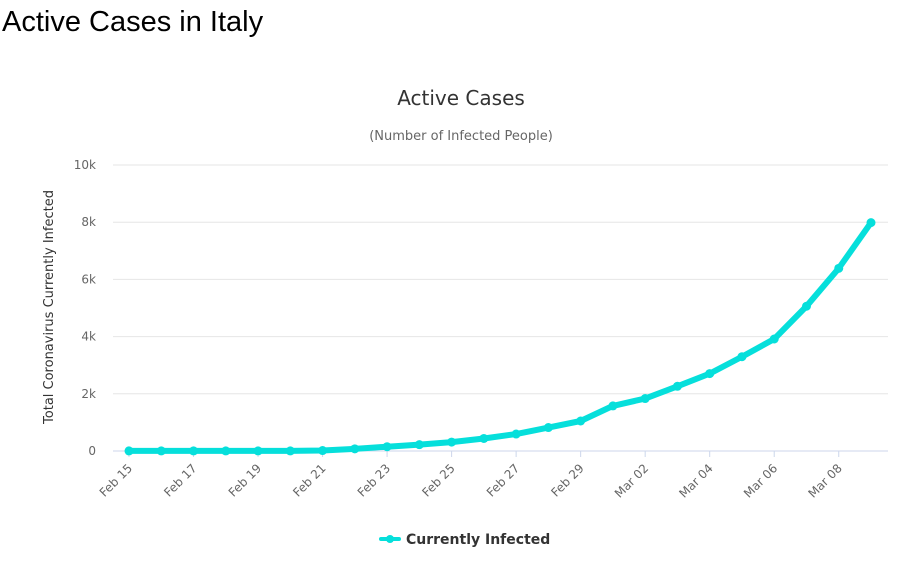 The height and width of the screenshot is (576, 900). Describe the element at coordinates (631, 480) in the screenshot. I see `x-tick-label: Mar 02` at that location.